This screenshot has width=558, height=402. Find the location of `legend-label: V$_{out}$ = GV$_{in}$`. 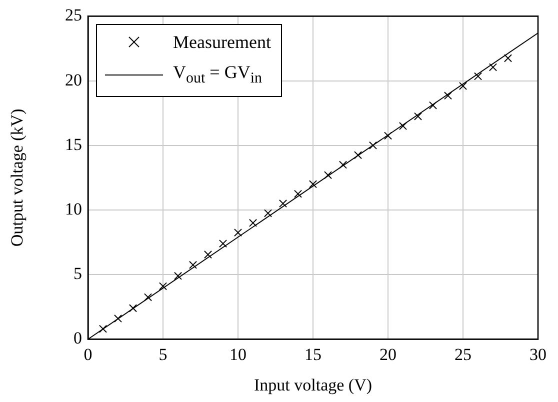

legend-label: V$_{out}$ = GV$_{in}$ is located at coordinates (217, 75).